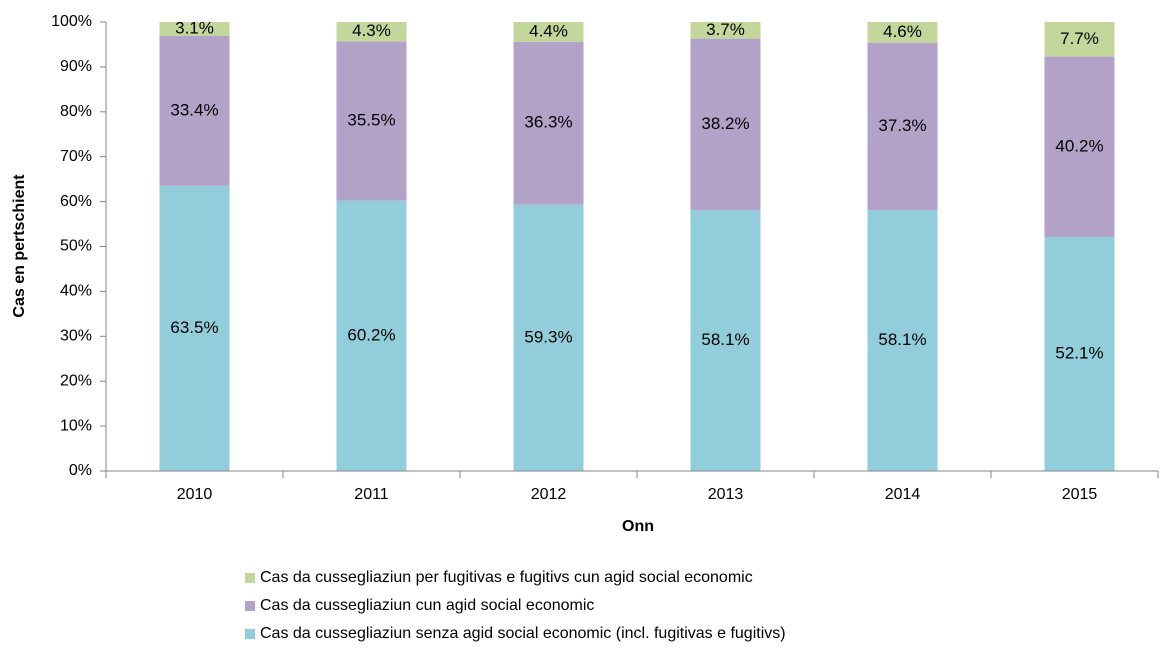  I want to click on data-label: 4.6%, so click(902, 31).